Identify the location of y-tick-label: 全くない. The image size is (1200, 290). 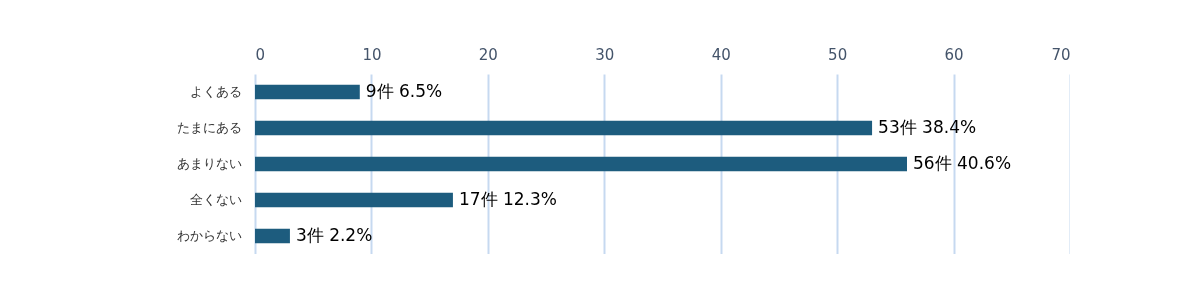
(215, 199).